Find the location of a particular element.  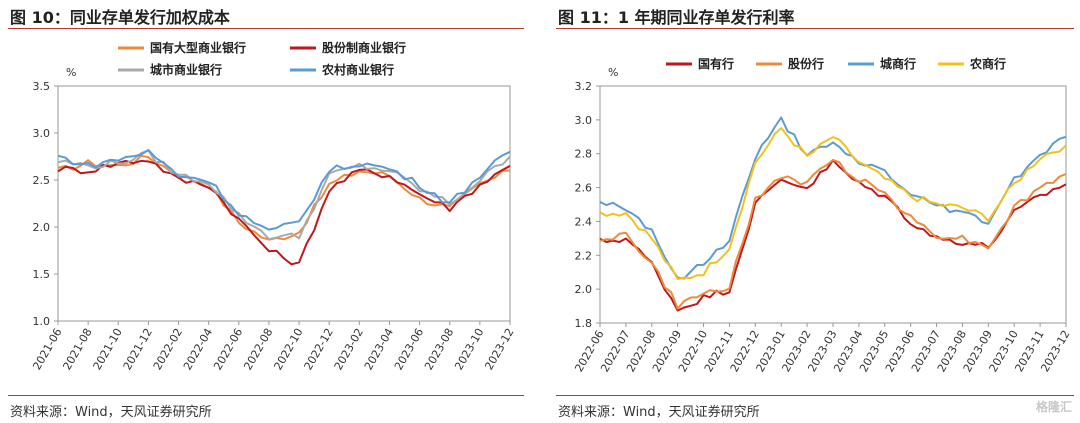

figure-11-title: 图 11：1 年期同业存单发行利率 is located at coordinates (676, 17).